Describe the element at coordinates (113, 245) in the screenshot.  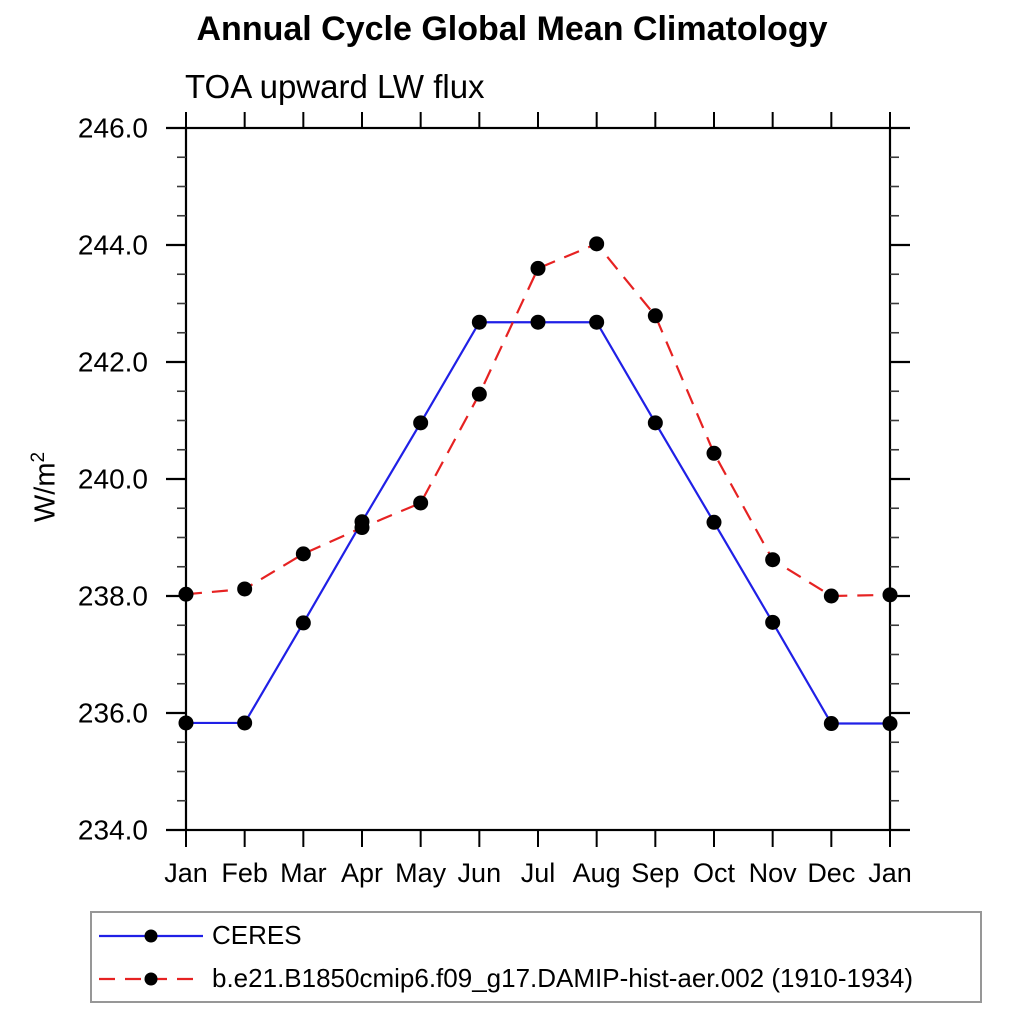
I see `y-axis-tick-label: 244.0` at that location.